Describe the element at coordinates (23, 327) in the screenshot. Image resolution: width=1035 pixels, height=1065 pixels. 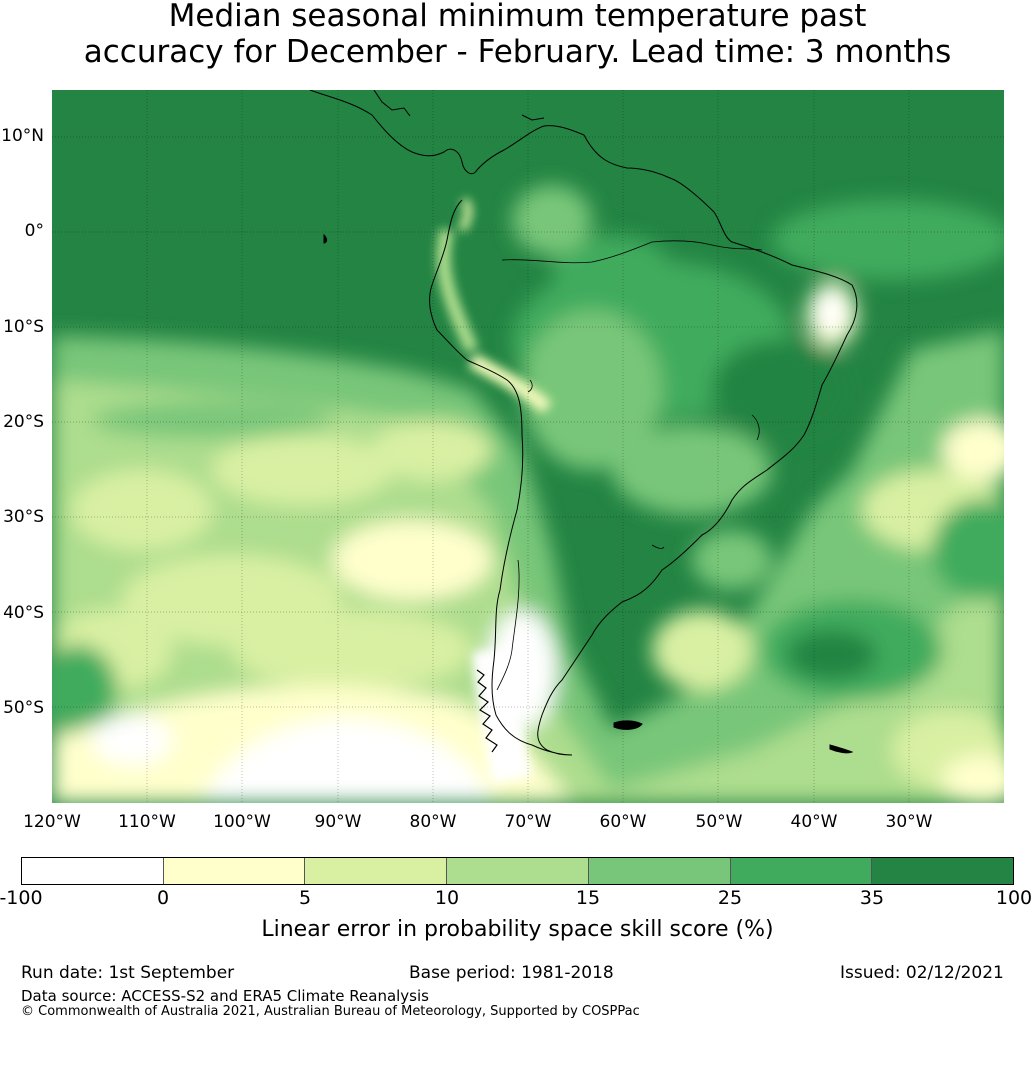
I see `lat-label-10s: 10°S` at that location.